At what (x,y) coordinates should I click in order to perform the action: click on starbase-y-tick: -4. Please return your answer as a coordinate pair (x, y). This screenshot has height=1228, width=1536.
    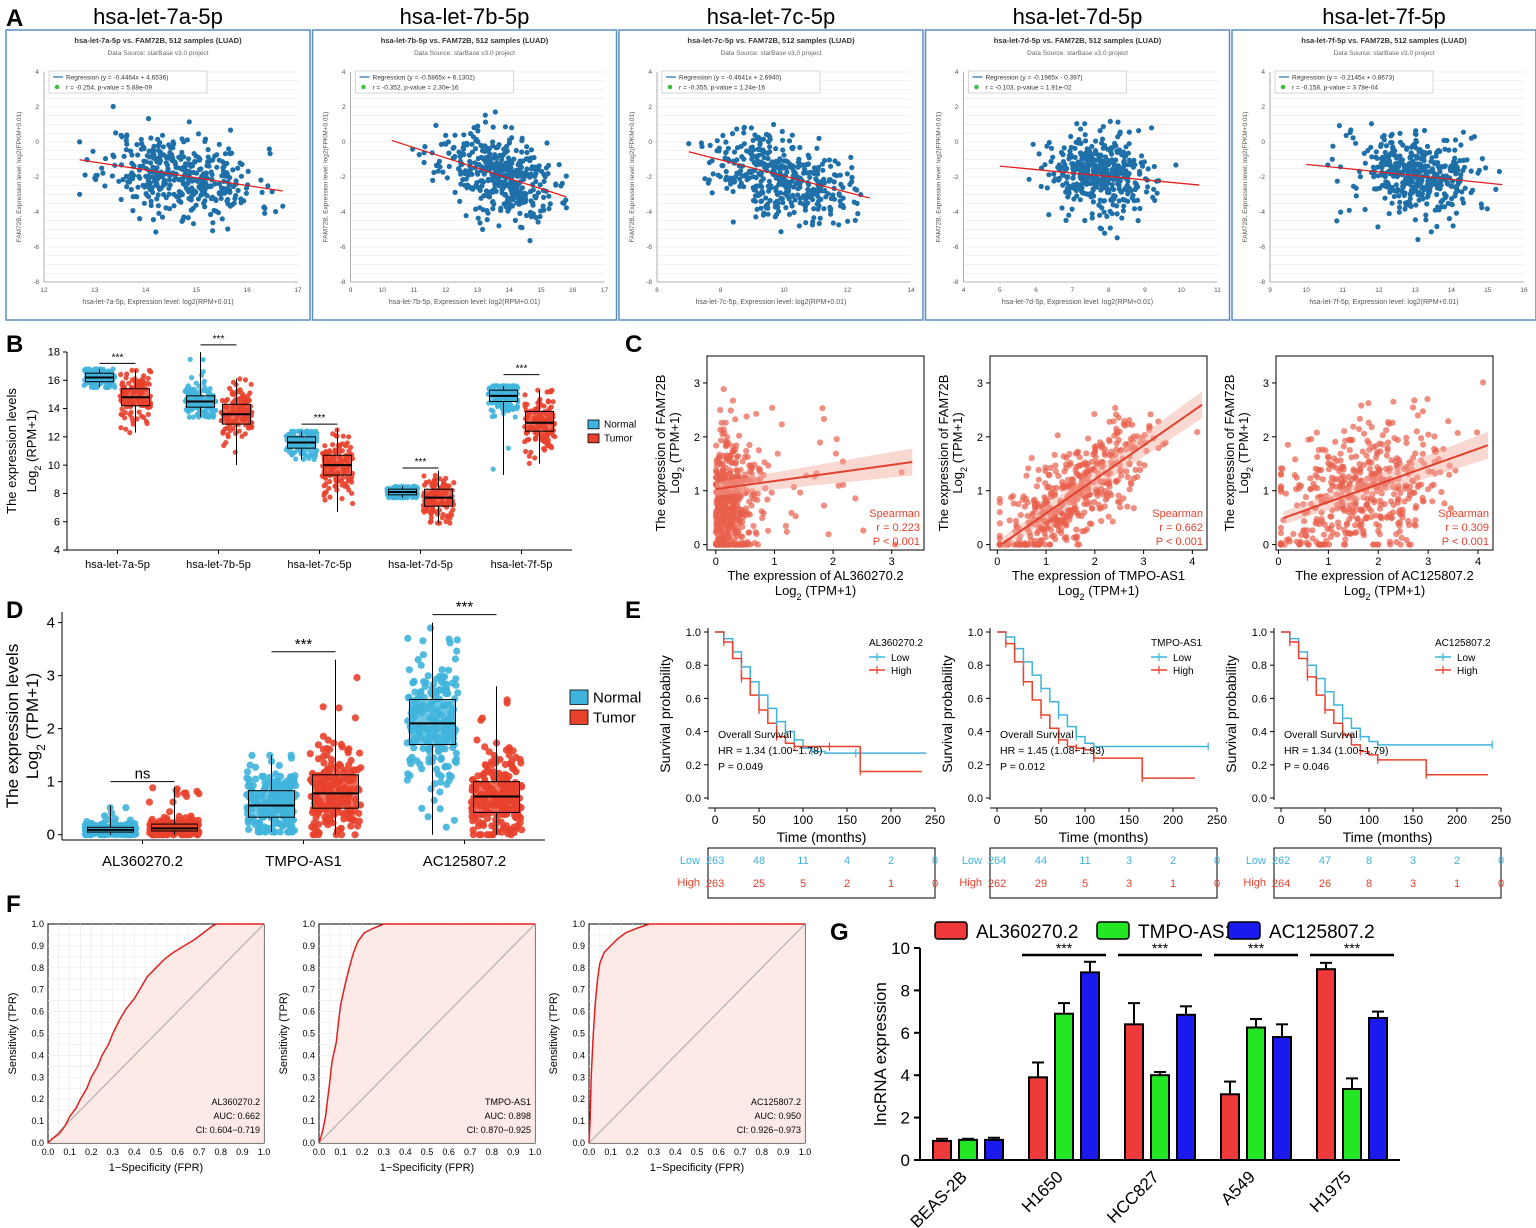
    Looking at the image, I should click on (1262, 212).